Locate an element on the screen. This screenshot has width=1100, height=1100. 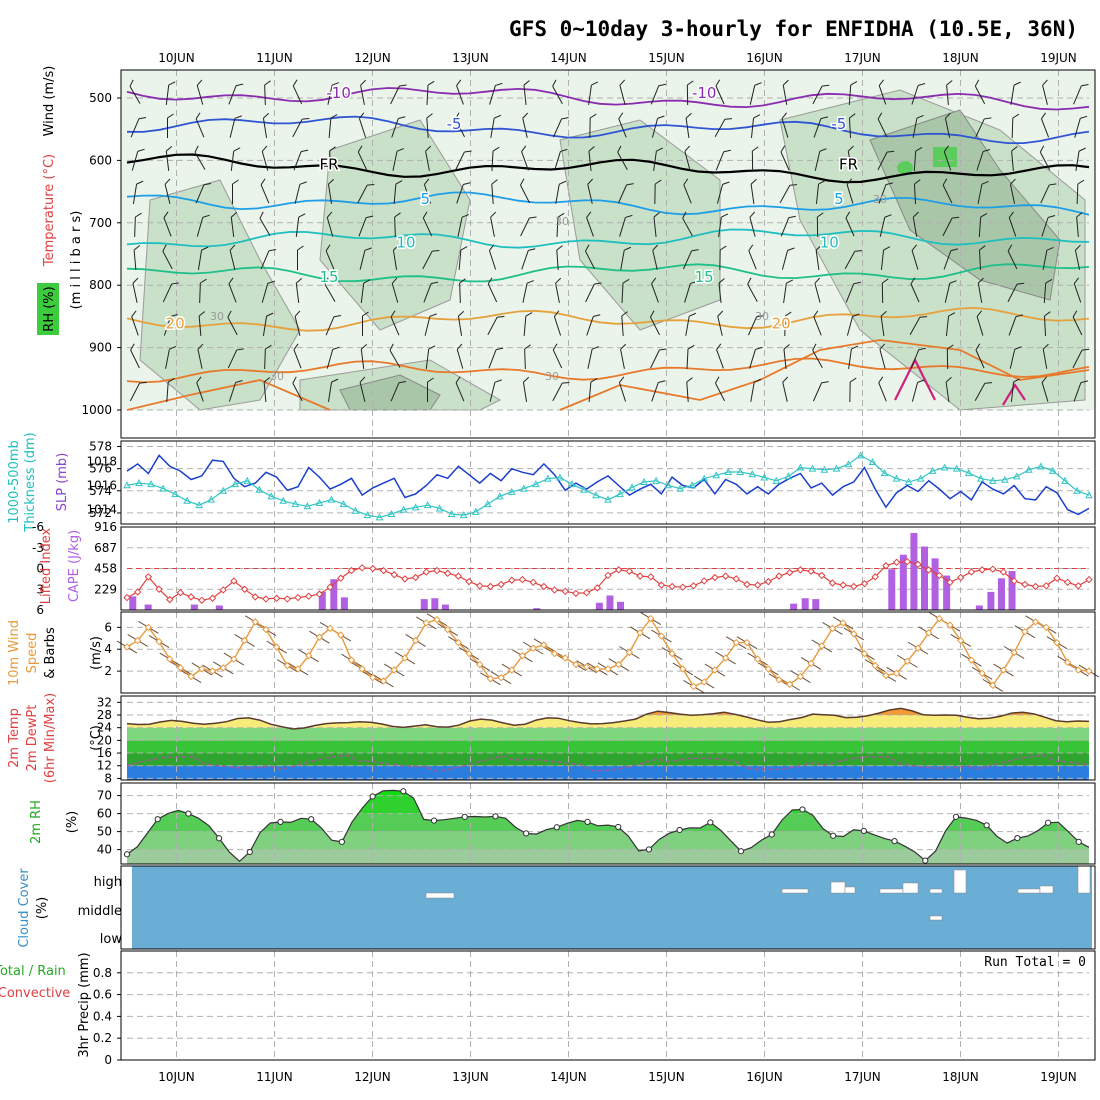
cloud-row-label: low is located at coordinates (111, 939).